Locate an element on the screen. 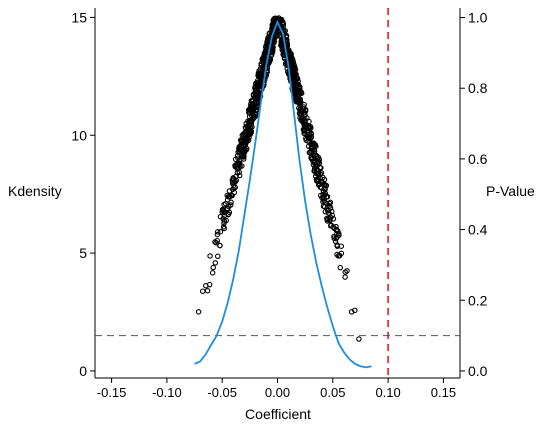 The height and width of the screenshot is (428, 550). x-tick-label: 0.00 is located at coordinates (277, 392).